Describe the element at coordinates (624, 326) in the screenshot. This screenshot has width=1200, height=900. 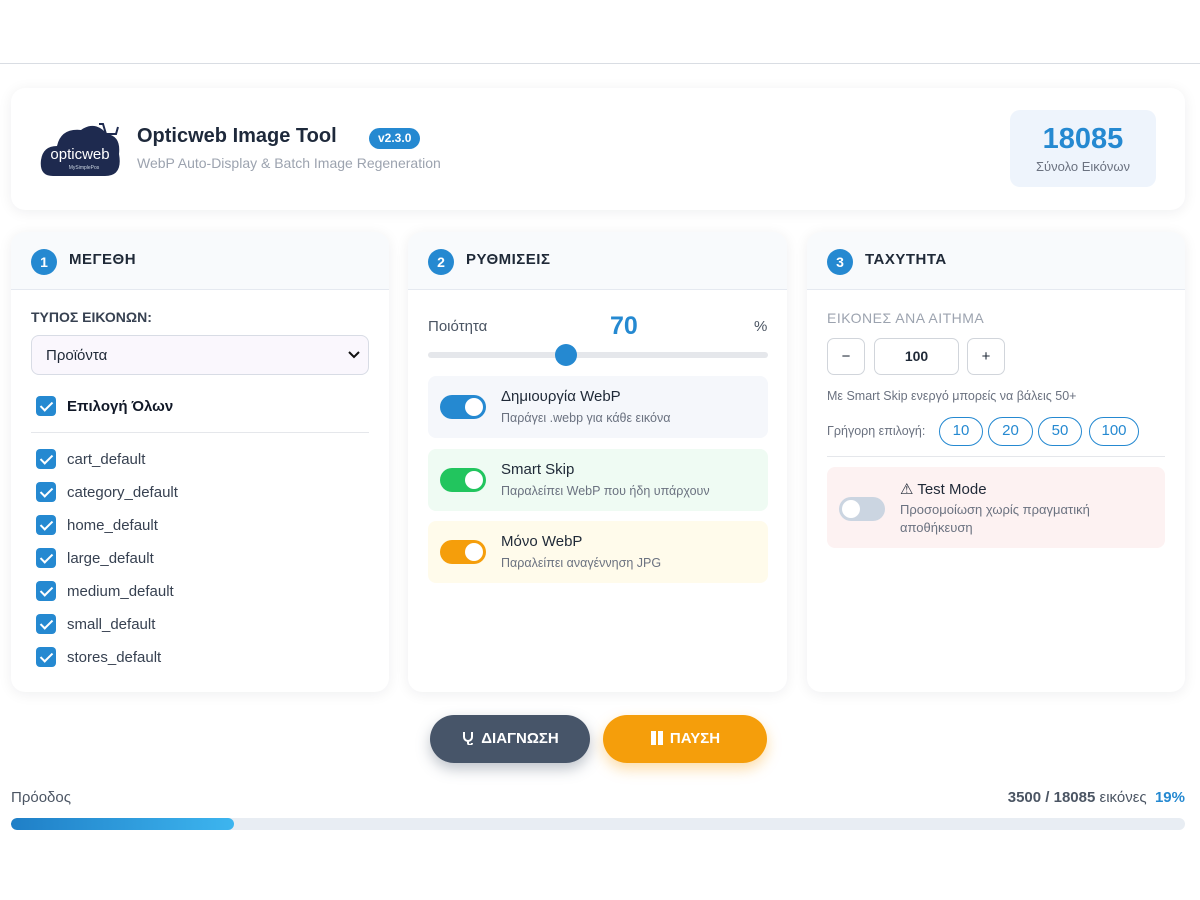
I see `quality-value: 70` at that location.